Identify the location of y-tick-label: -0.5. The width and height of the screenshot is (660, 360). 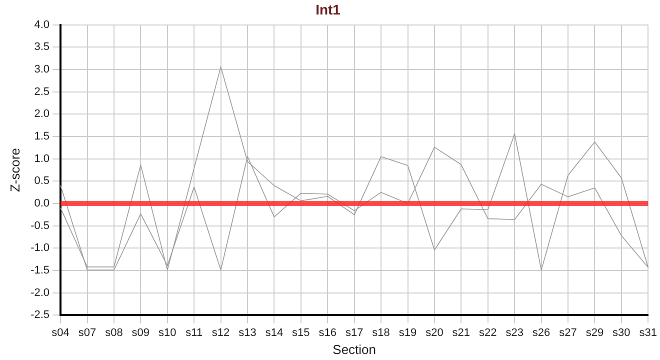
(40, 226).